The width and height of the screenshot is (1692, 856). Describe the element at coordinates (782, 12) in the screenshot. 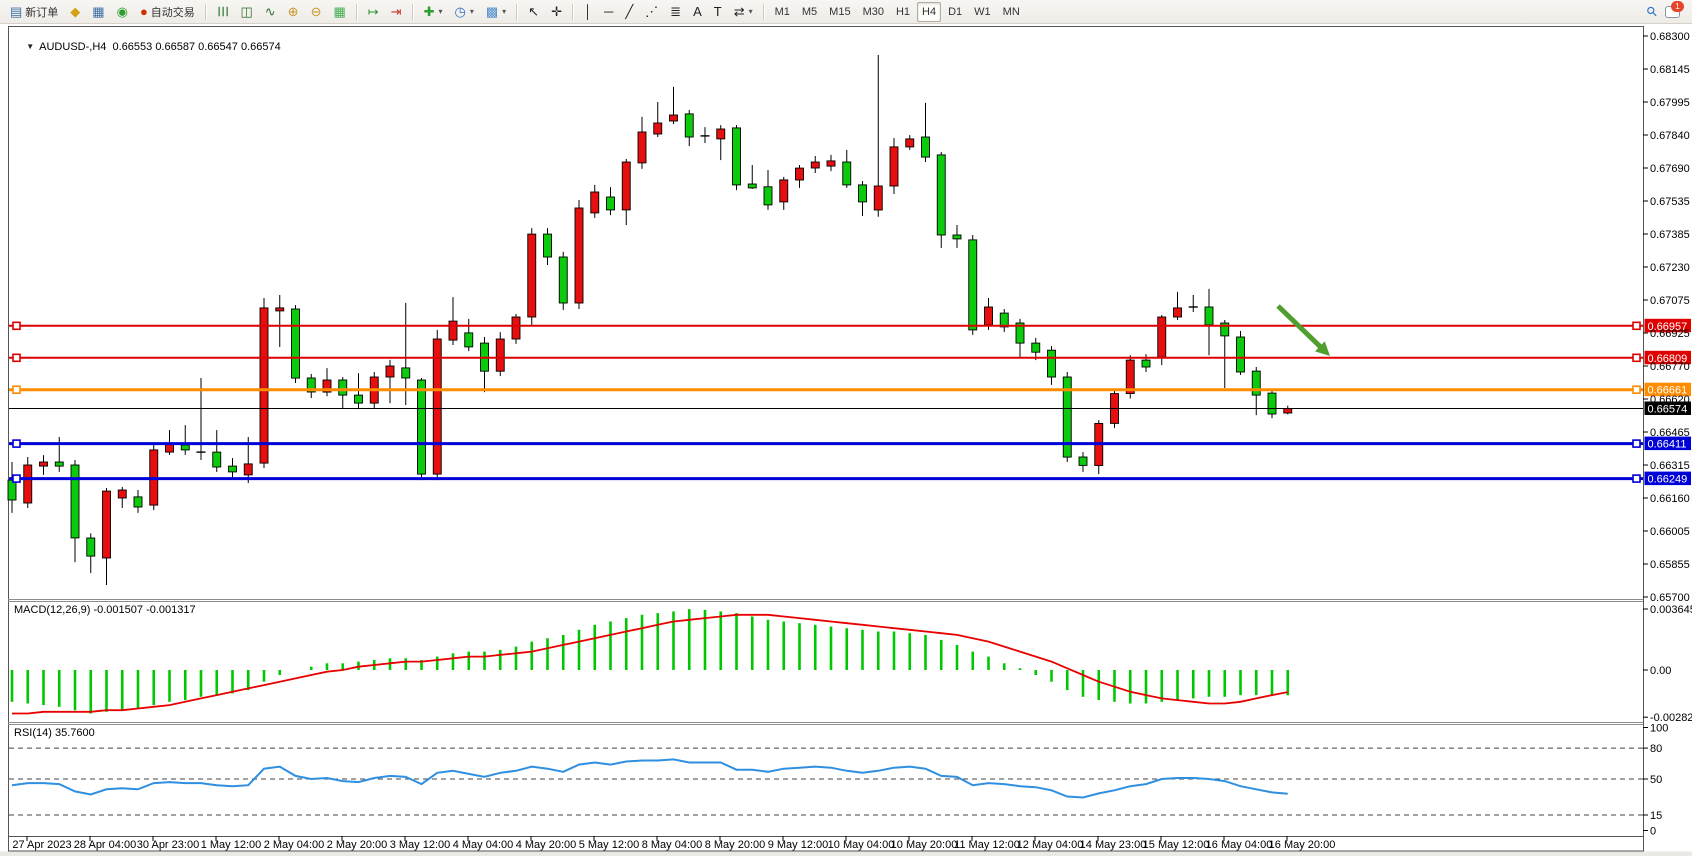

I see `tf-m1: M1` at that location.